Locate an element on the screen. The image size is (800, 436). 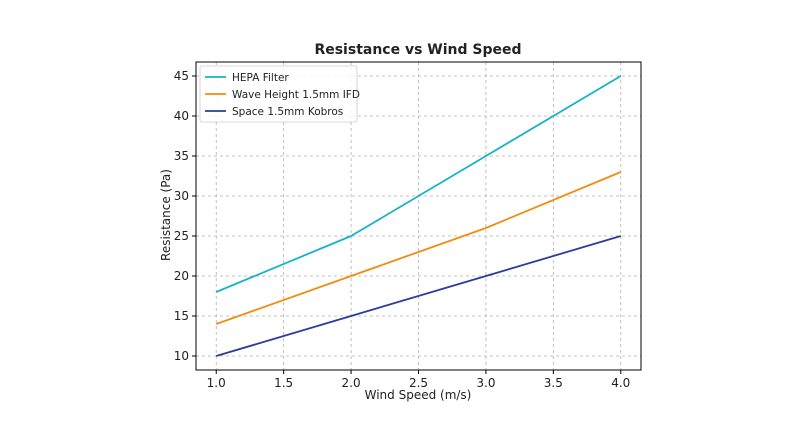
x-tick-label: 1.5 is located at coordinates (283, 383).